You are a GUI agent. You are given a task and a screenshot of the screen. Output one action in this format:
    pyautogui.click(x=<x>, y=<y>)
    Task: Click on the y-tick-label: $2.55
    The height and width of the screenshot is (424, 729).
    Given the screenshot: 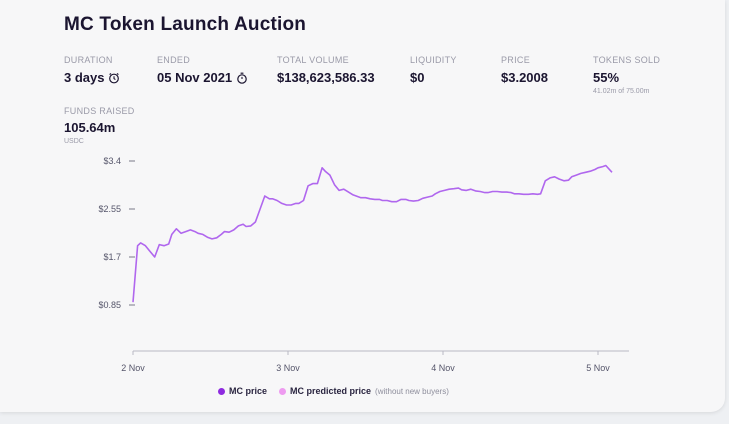 What is the action you would take?
    pyautogui.click(x=109, y=209)
    